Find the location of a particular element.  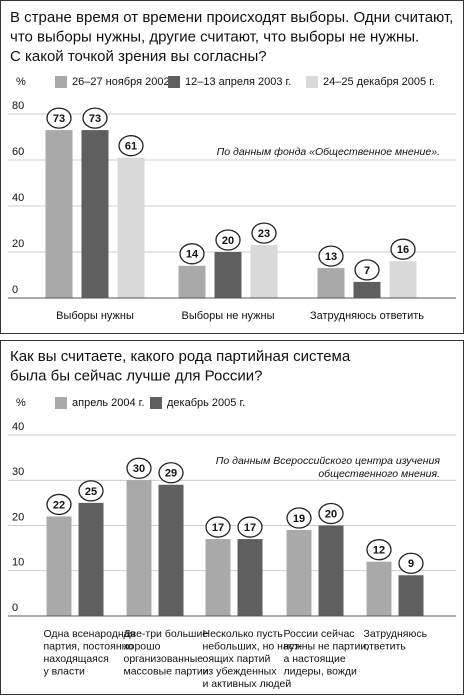

value-label: 61 is located at coordinates (131, 147).